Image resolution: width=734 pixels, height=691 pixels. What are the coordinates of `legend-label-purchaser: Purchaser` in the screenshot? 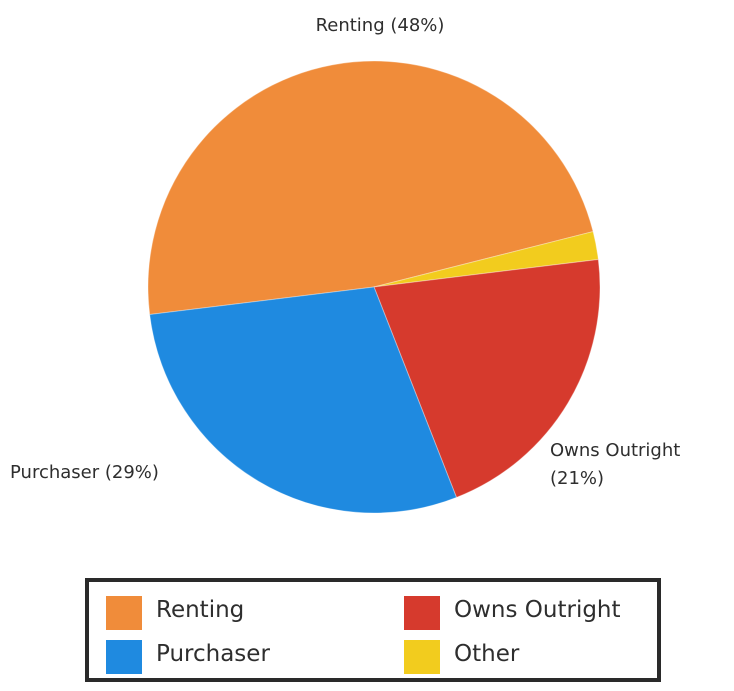 It's located at (213, 654).